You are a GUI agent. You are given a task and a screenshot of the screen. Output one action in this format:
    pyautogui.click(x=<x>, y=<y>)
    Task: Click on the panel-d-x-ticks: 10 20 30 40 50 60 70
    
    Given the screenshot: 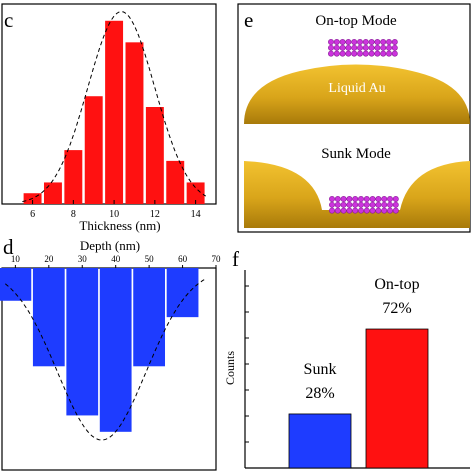 What is the action you would take?
    pyautogui.click(x=116, y=261)
    